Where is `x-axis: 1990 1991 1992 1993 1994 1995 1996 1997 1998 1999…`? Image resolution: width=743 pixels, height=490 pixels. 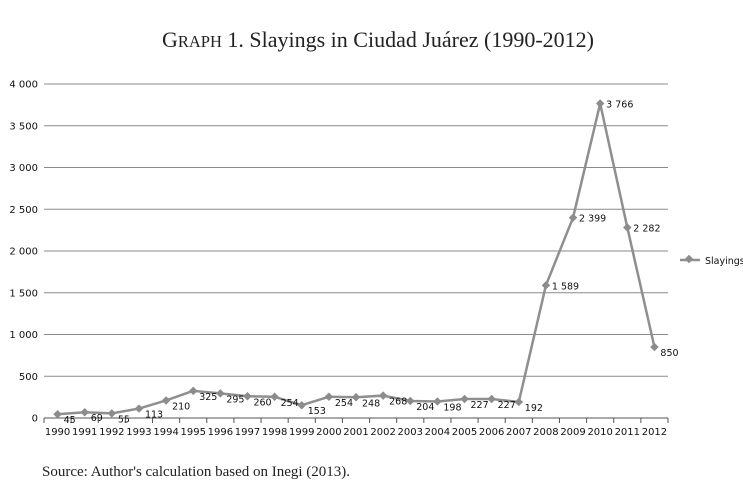
x-axis: 1990 1991 1992 1993 1994 1995 1996 1997 1998 1999… is located at coordinates (356, 427).